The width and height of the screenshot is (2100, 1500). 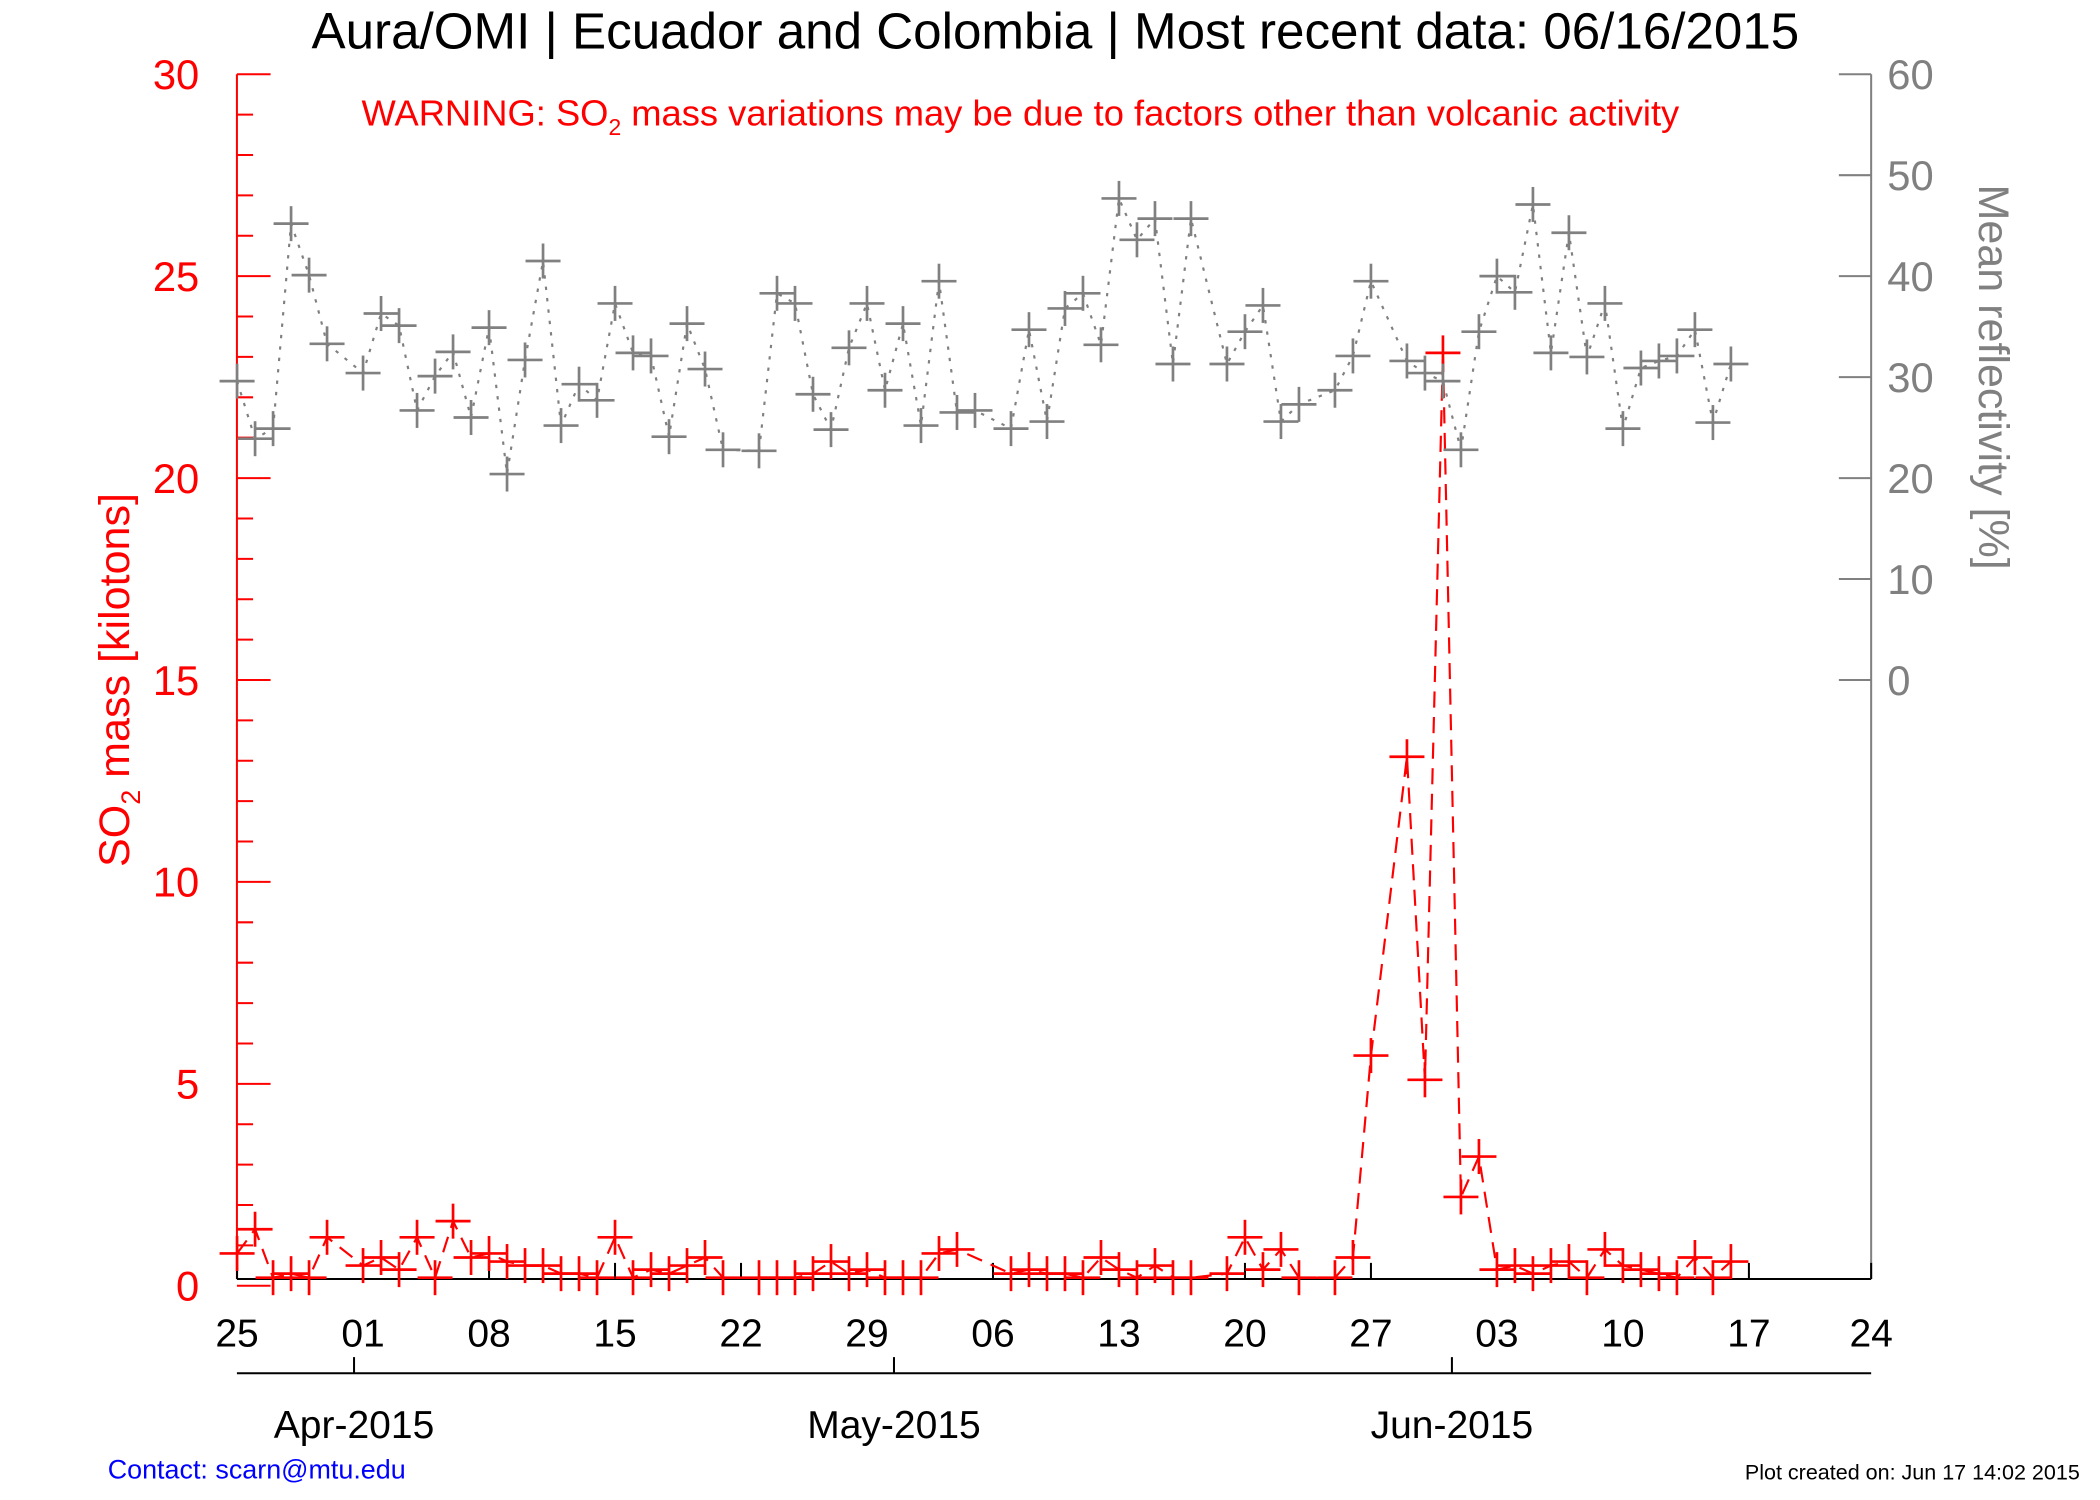 I want to click on right-tick-label: 50, so click(x=1910, y=175).